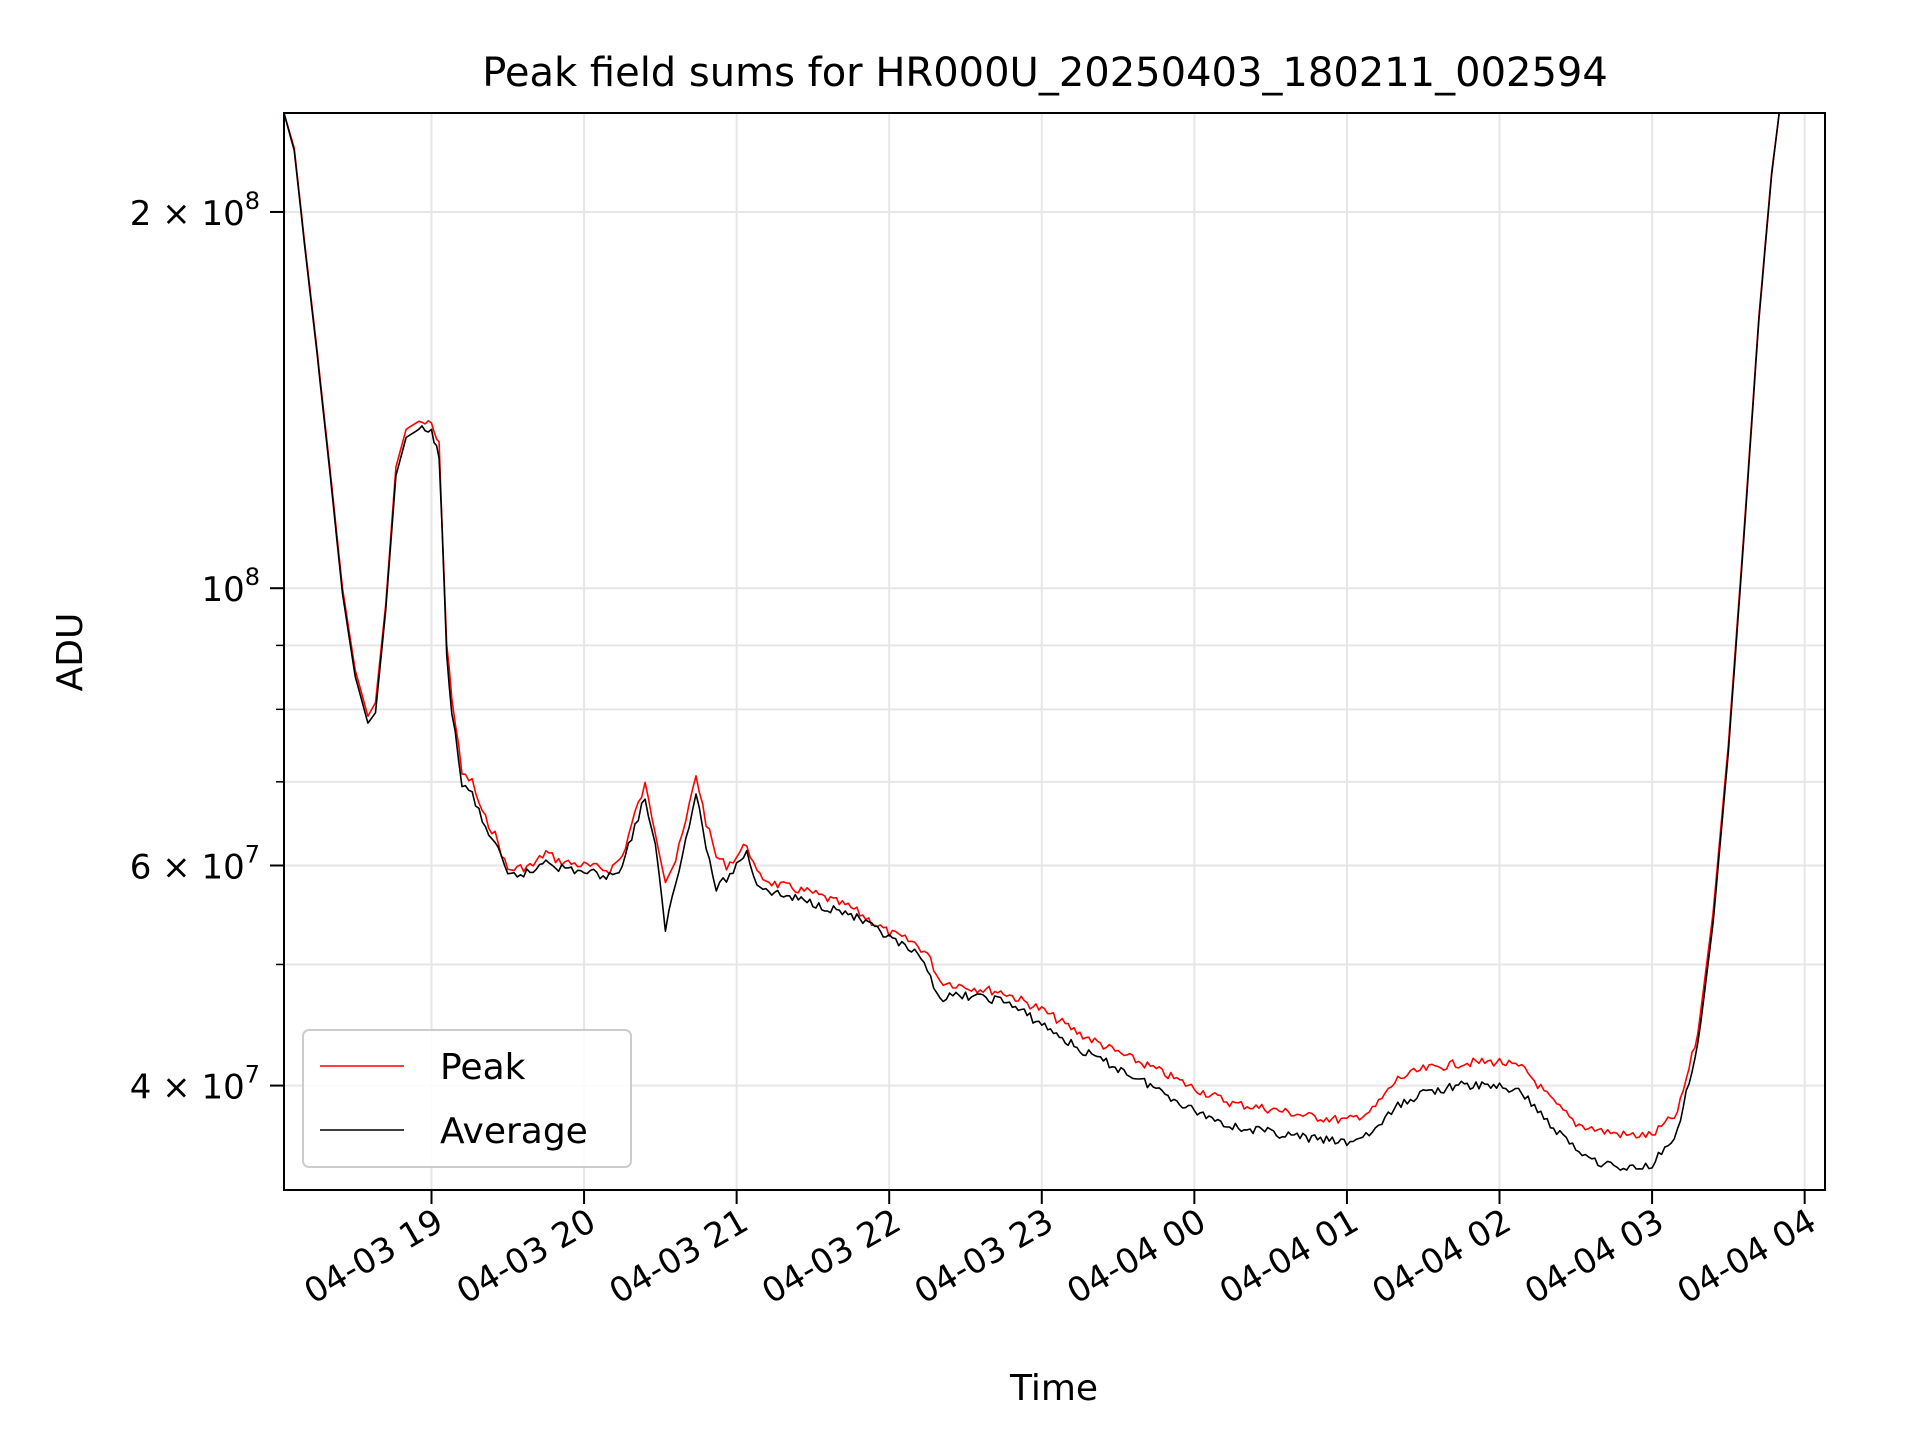 The width and height of the screenshot is (1920, 1445). I want to click on legend: Peak Average, so click(467, 1098).